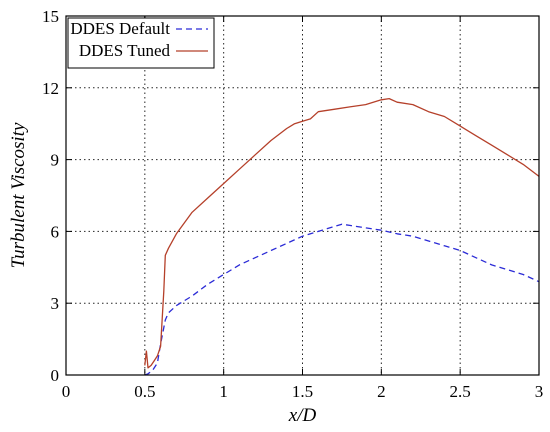 The height and width of the screenshot is (432, 550). What do you see at coordinates (55, 231) in the screenshot?
I see `y-tick-label: 6` at bounding box center [55, 231].